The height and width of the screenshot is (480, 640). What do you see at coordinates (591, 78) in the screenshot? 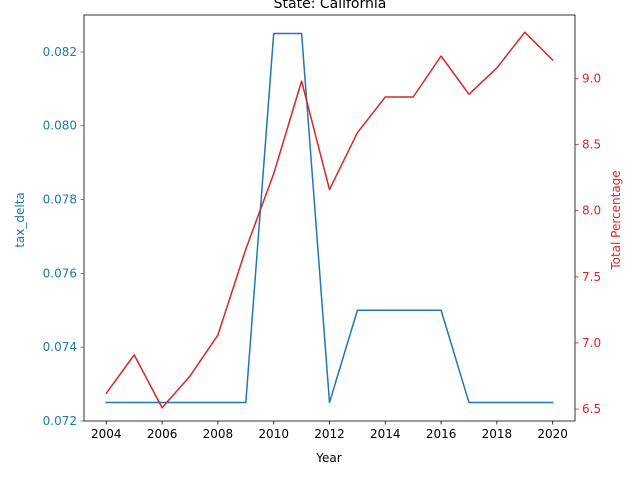
I see `right-y-tick-label: 9.0` at bounding box center [591, 78].